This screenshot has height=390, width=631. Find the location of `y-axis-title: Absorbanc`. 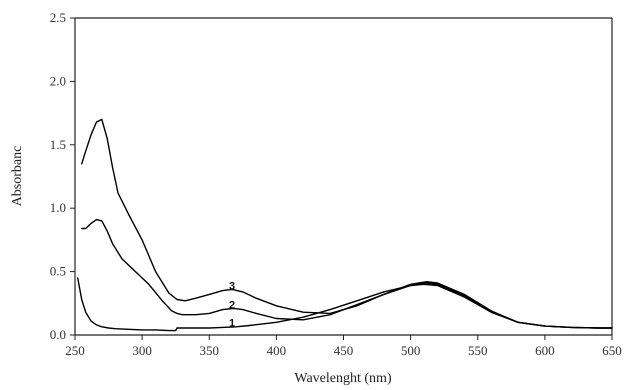

y-axis-title: Absorbanc is located at coordinates (17, 176).